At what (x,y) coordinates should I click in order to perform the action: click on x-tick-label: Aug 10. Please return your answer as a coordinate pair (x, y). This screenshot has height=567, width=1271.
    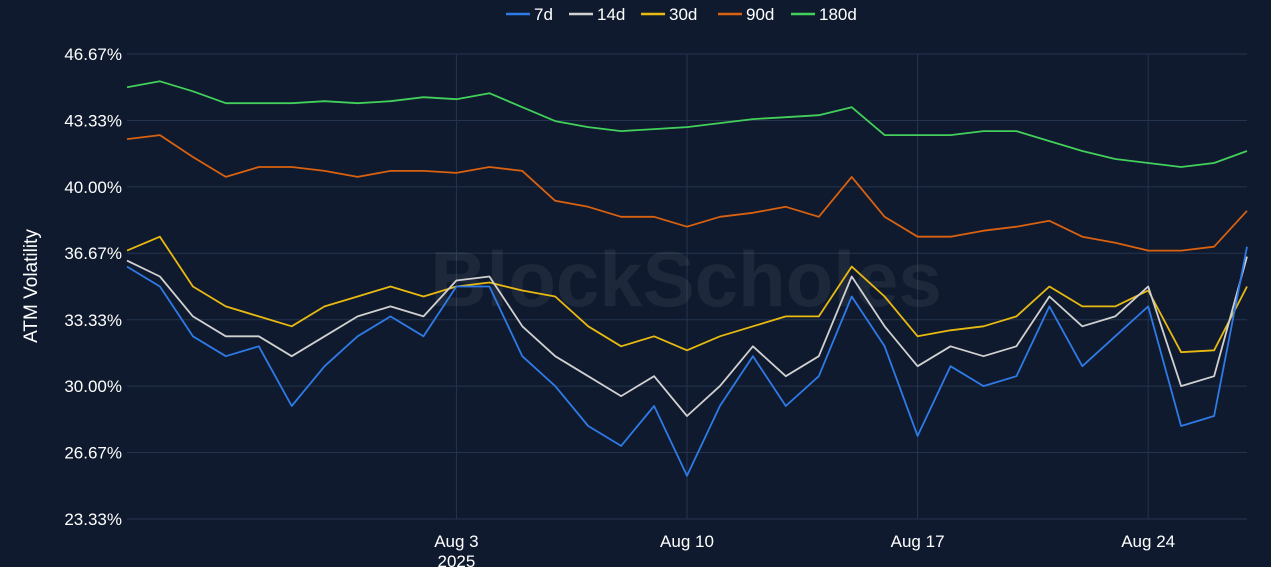
    Looking at the image, I should click on (687, 541).